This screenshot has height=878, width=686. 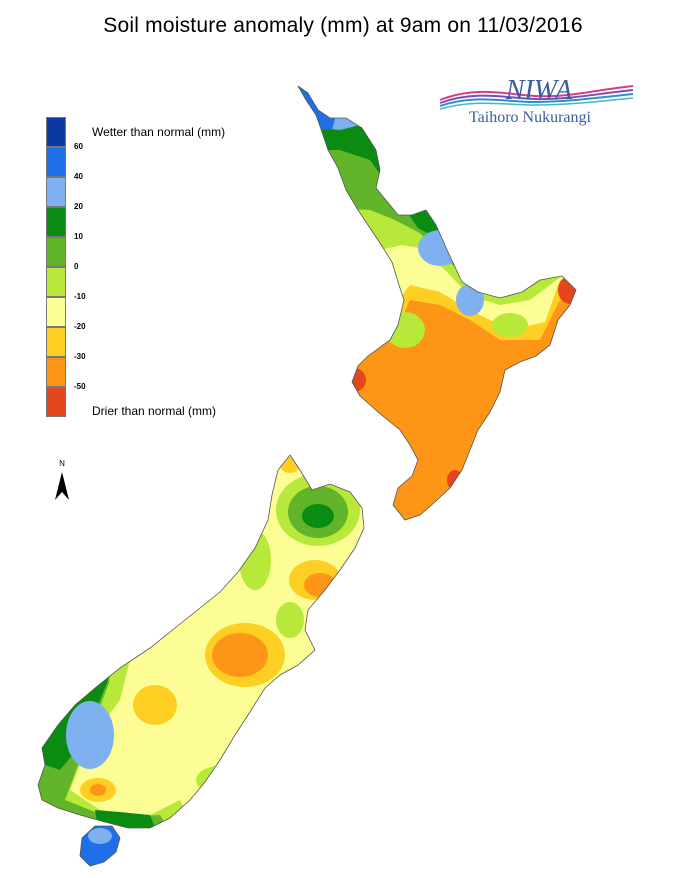 What do you see at coordinates (80, 386) in the screenshot?
I see `legend-tick: -50` at bounding box center [80, 386].